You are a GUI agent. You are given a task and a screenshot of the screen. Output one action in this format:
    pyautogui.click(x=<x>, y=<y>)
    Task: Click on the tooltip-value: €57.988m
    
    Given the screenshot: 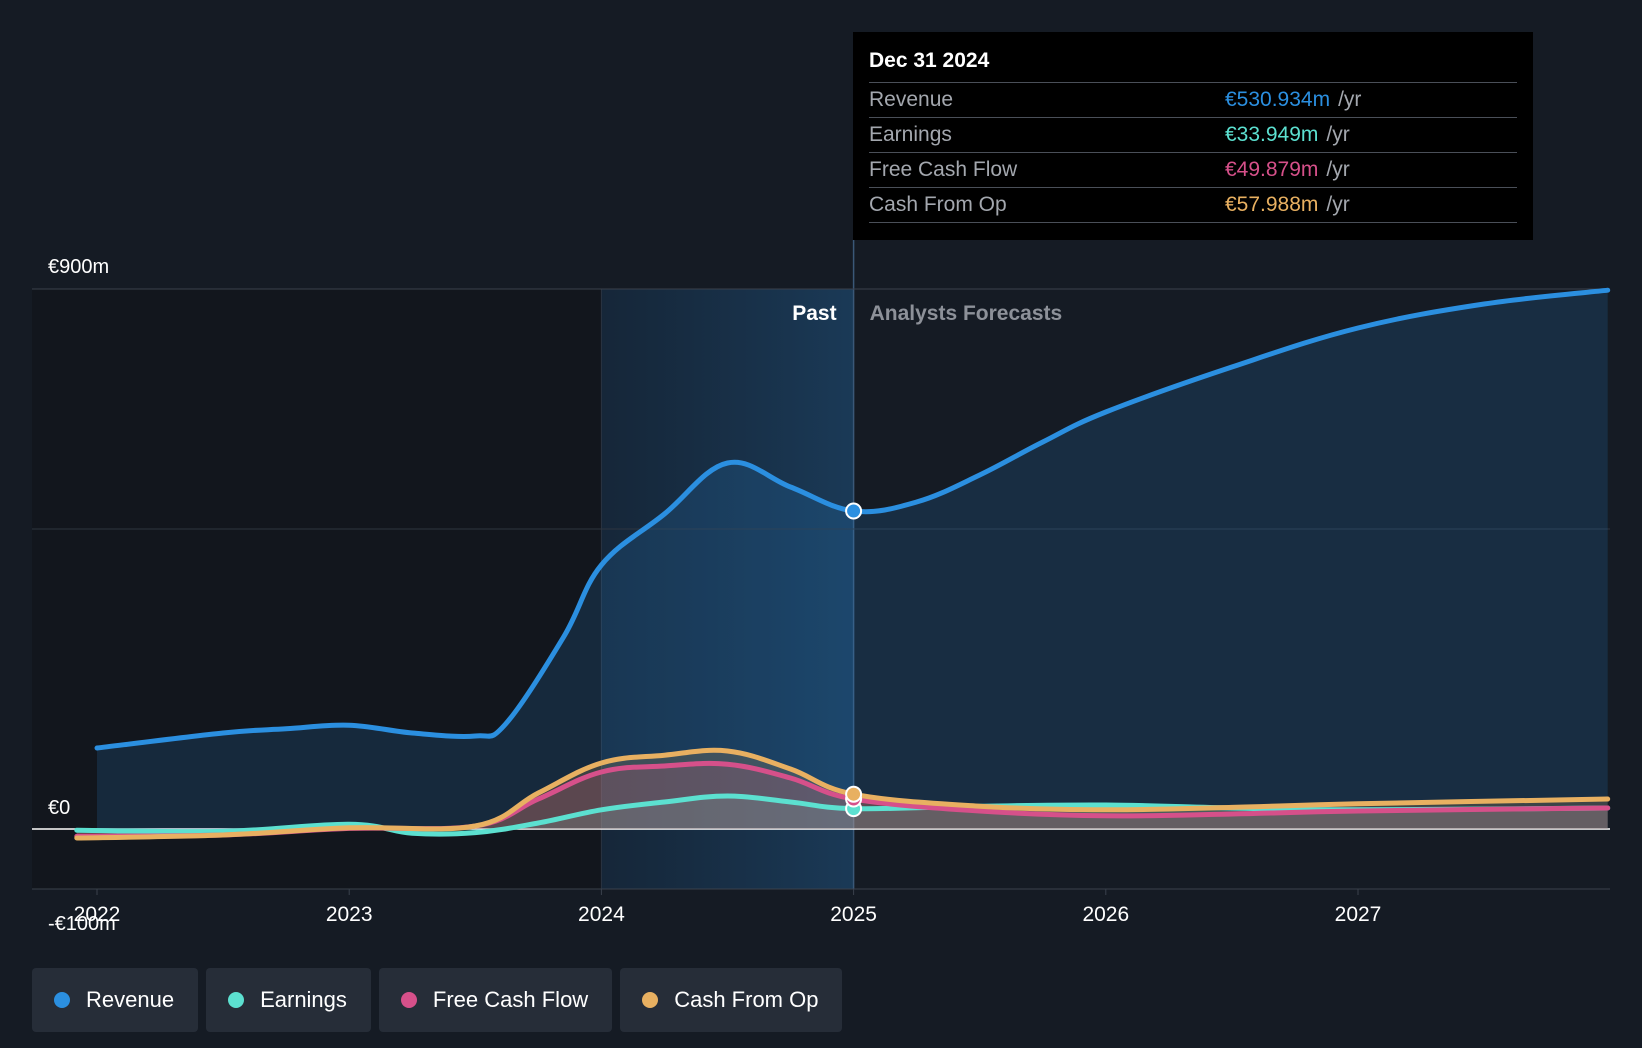 What is the action you would take?
    pyautogui.click(x=1272, y=204)
    